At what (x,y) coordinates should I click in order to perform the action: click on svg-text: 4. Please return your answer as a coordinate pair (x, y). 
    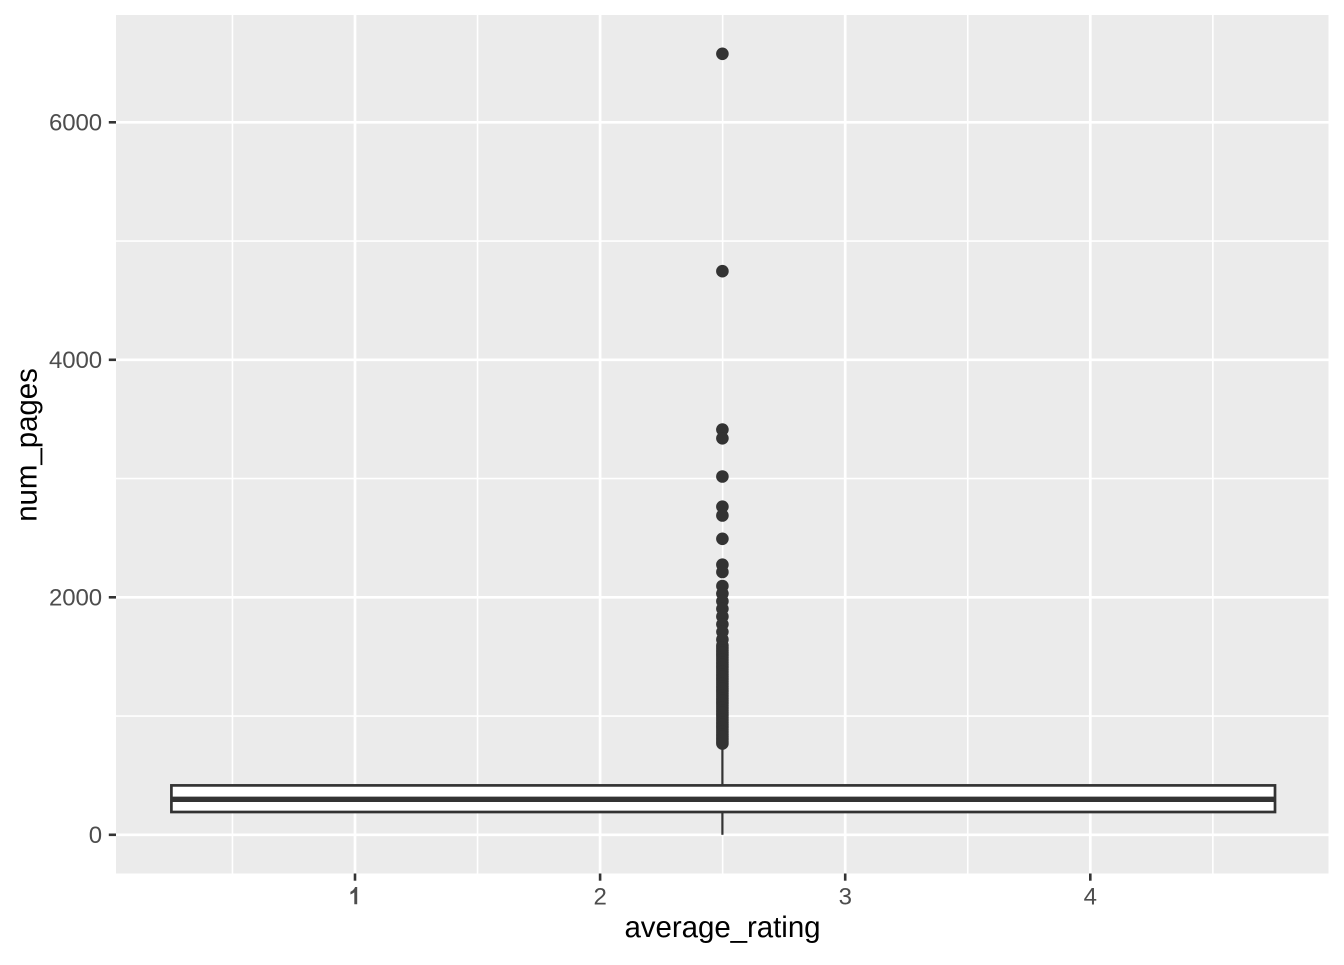
    Looking at the image, I should click on (1090, 896).